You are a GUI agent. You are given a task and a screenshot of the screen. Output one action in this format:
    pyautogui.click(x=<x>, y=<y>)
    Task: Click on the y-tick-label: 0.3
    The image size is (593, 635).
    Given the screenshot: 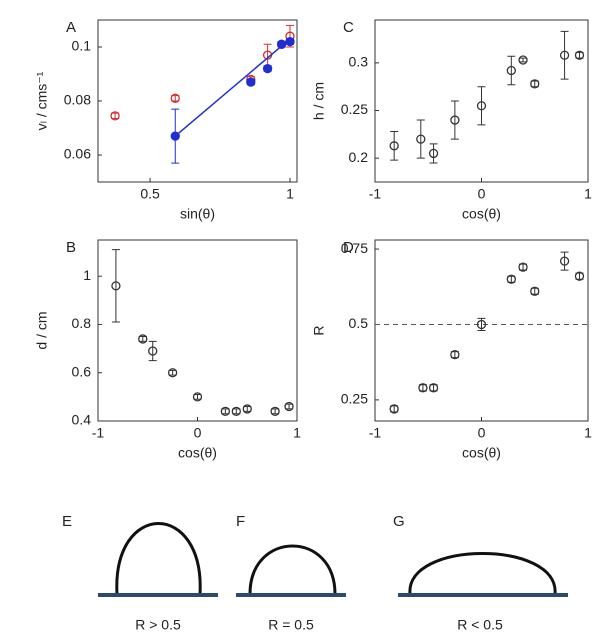 What is the action you would take?
    pyautogui.click(x=359, y=62)
    